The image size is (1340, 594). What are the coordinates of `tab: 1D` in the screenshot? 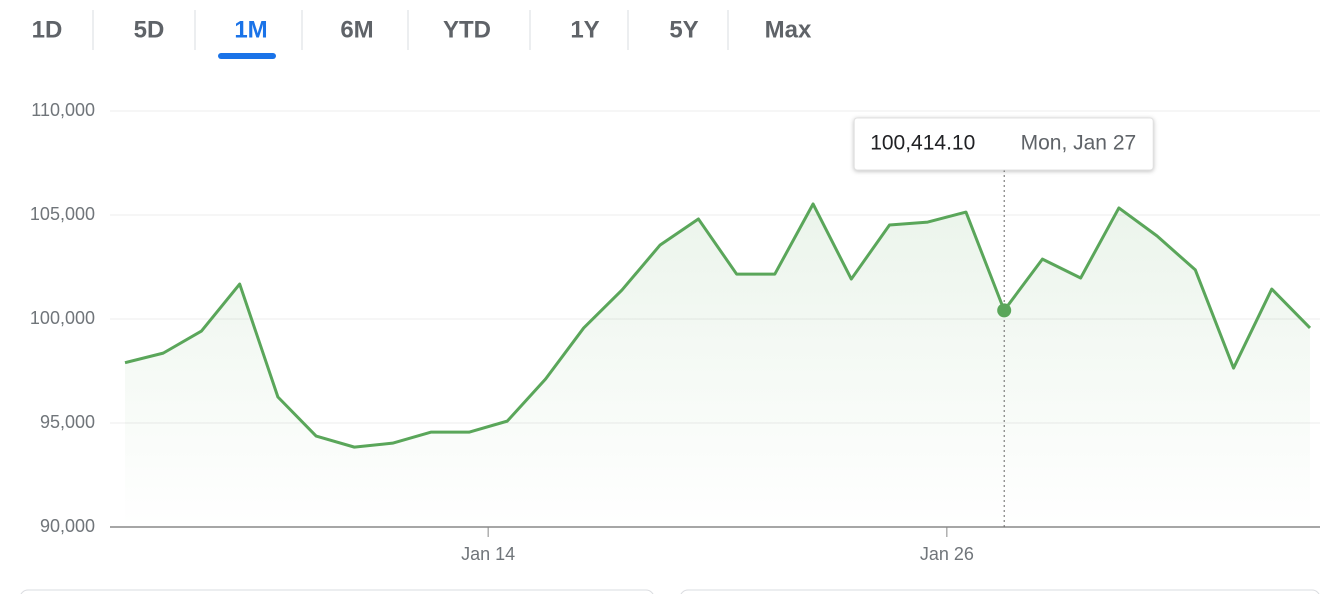 It's located at (47, 29).